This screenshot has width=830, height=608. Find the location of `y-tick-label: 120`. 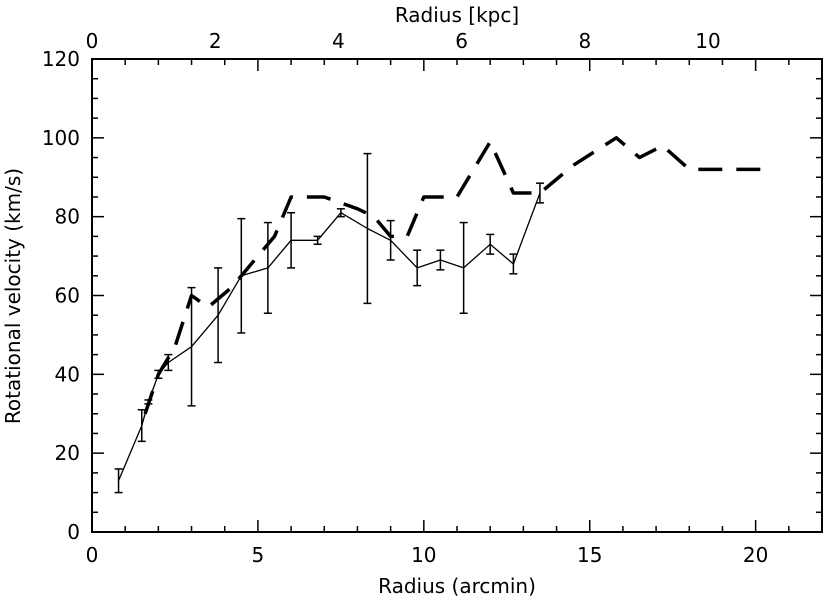

y-tick-label: 120 is located at coordinates (61, 59).